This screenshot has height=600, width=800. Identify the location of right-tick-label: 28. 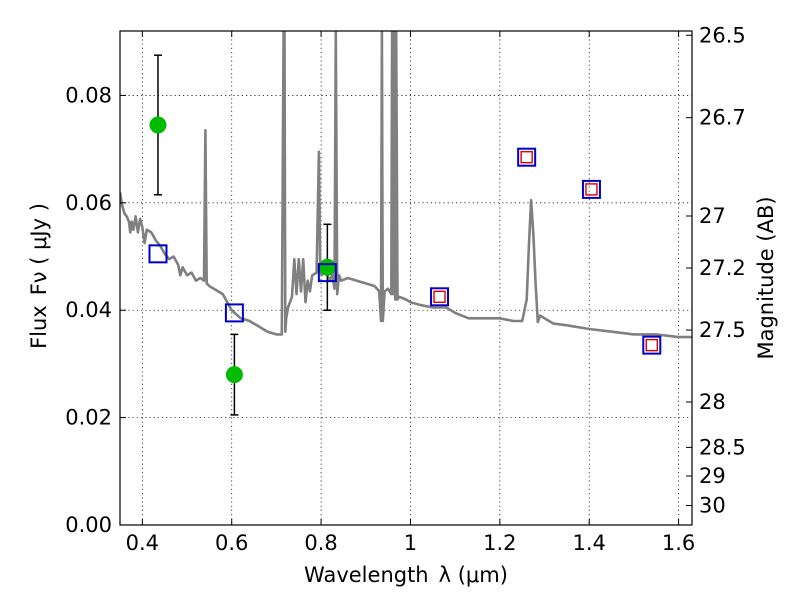
(712, 402).